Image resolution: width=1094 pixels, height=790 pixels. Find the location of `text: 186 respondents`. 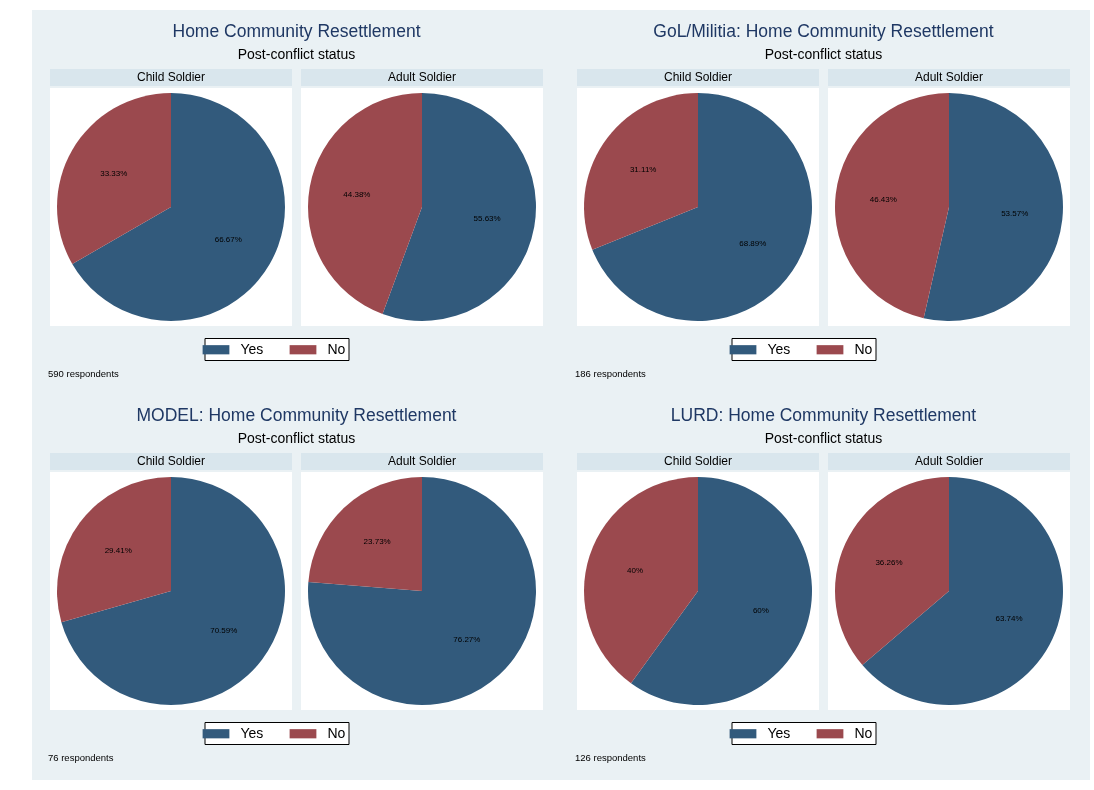

text: 186 respondents is located at coordinates (610, 373).